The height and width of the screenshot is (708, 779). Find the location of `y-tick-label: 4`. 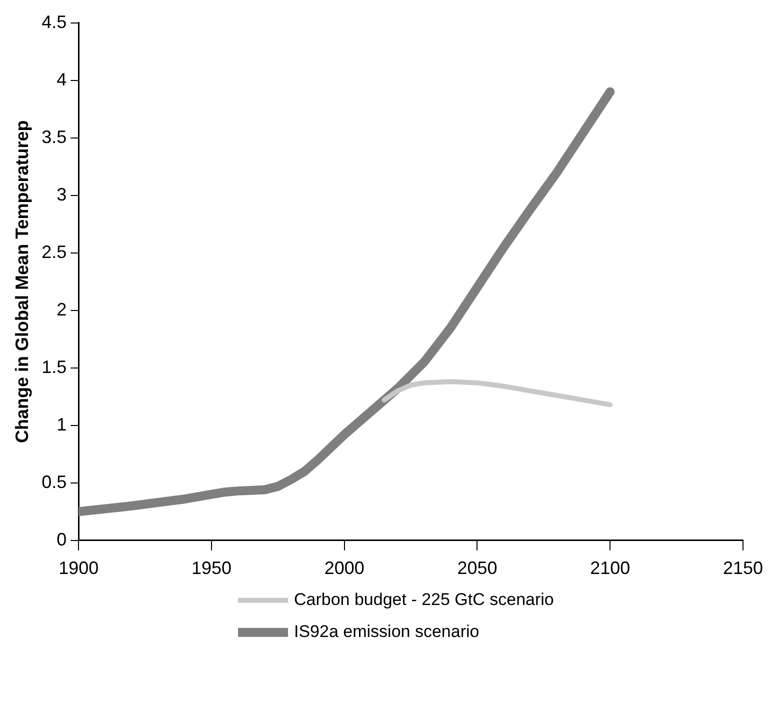

y-tick-label: 4 is located at coordinates (61, 79).